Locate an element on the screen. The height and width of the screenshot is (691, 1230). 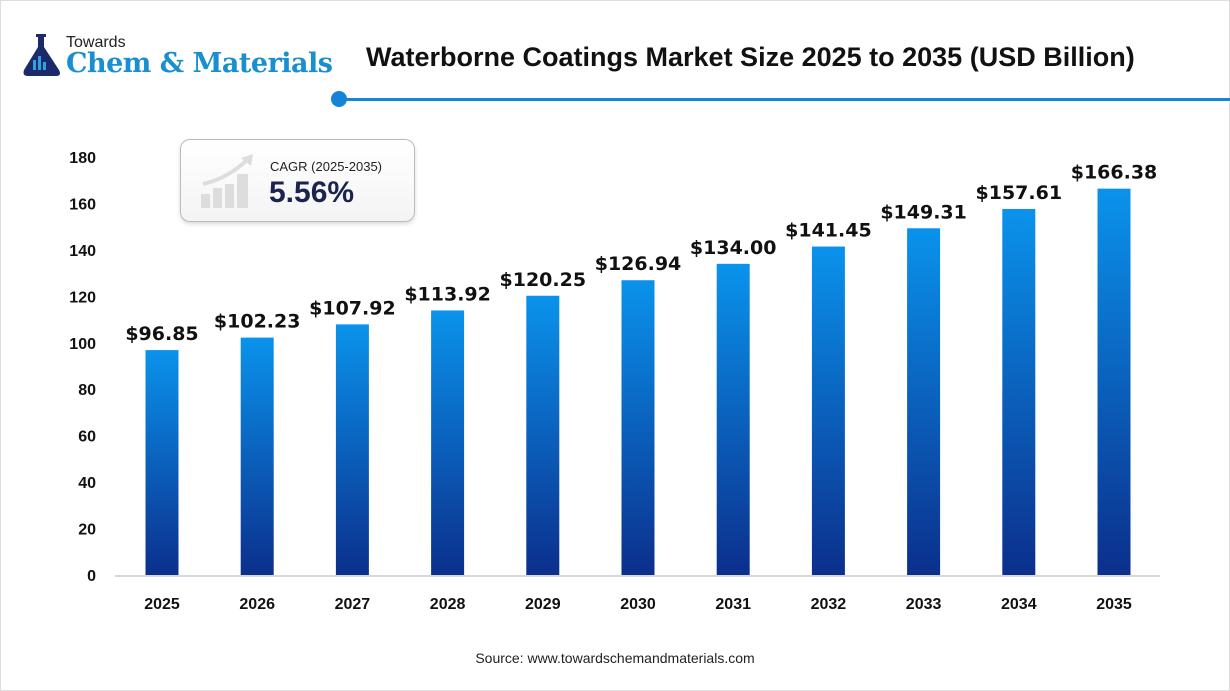
y-tick-label: 20 is located at coordinates (87, 530).